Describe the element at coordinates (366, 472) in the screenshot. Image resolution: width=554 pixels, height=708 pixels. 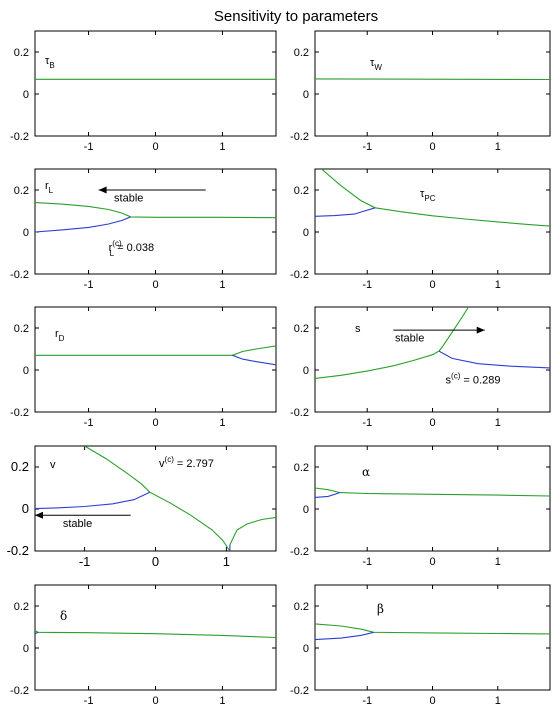
I see `parameter-label: α` at that location.